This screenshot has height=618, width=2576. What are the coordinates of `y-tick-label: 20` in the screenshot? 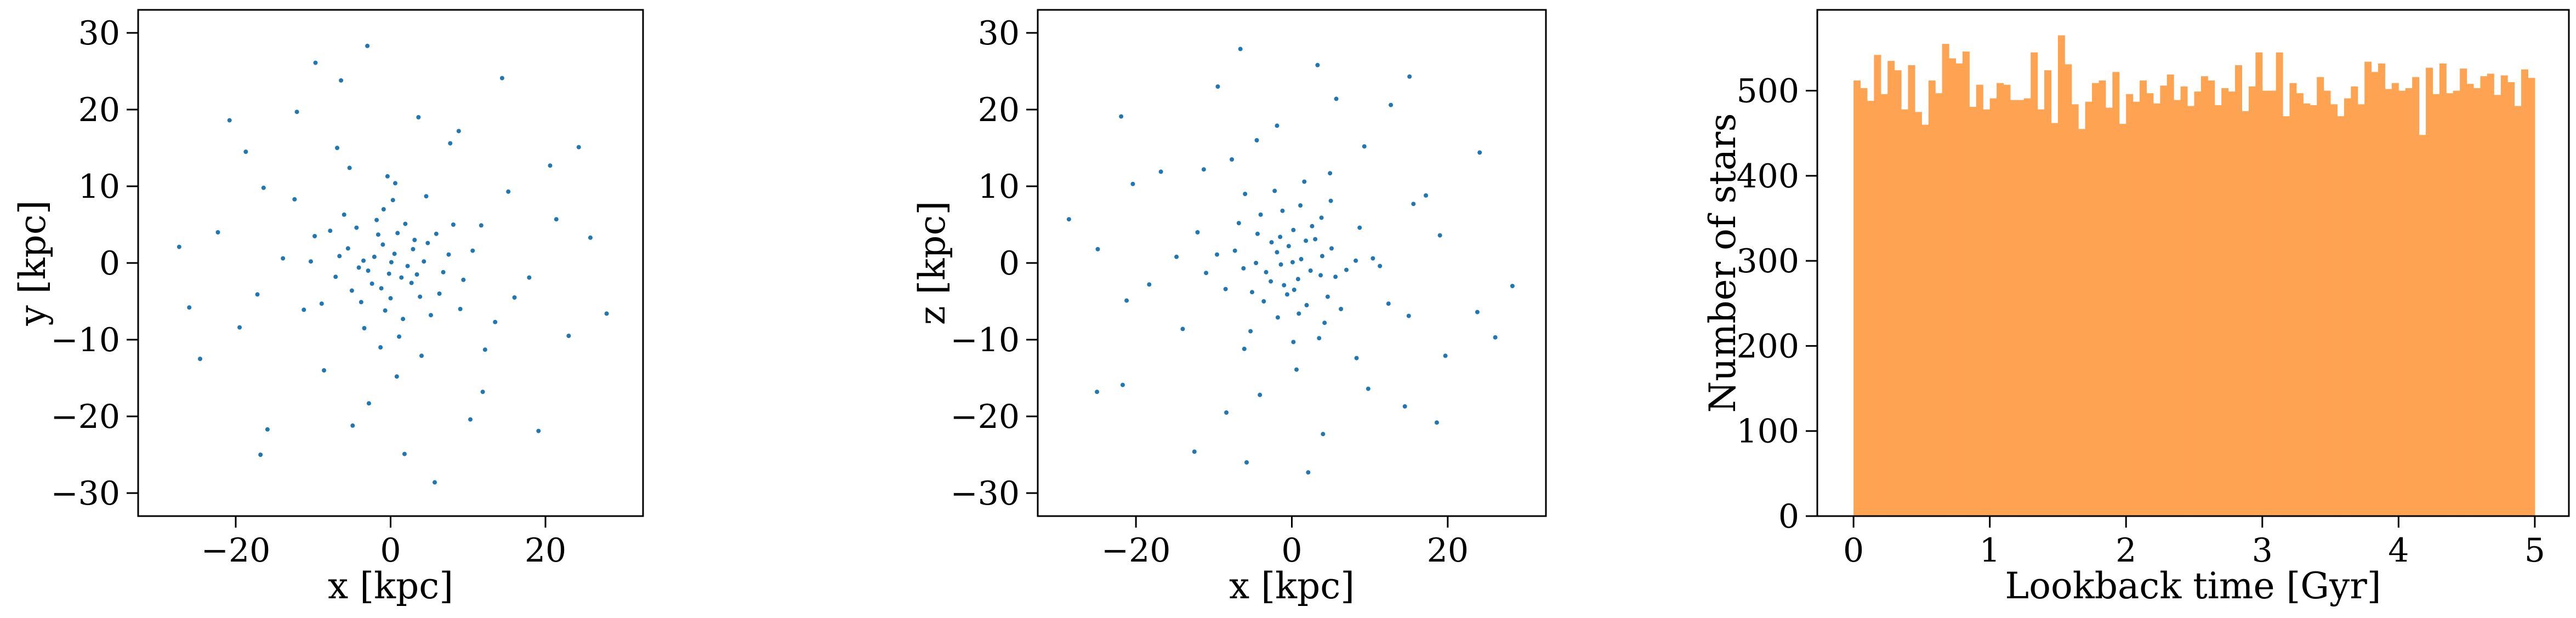 It's located at (999, 110).